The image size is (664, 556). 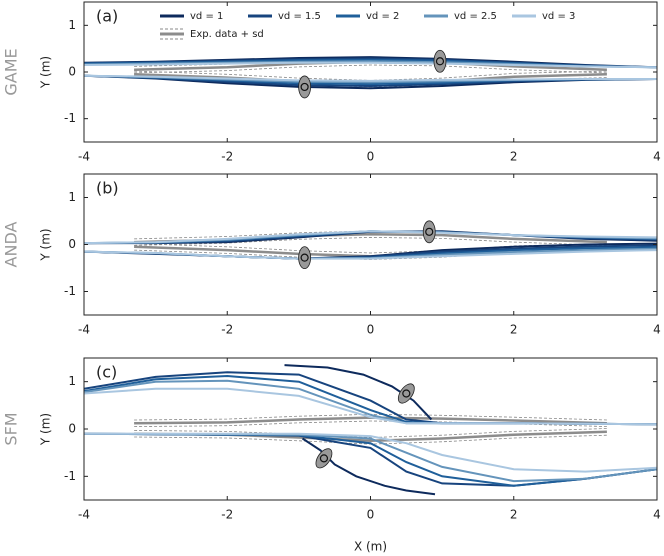 What do you see at coordinates (299, 16) in the screenshot?
I see `legend-label: vd = 1.5` at bounding box center [299, 16].